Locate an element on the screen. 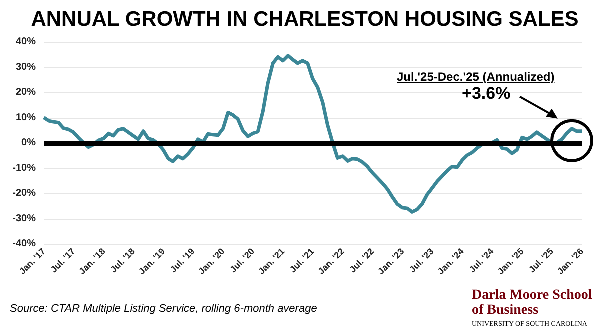  text: Darla Moore School of Business is located at coordinates (533, 303).